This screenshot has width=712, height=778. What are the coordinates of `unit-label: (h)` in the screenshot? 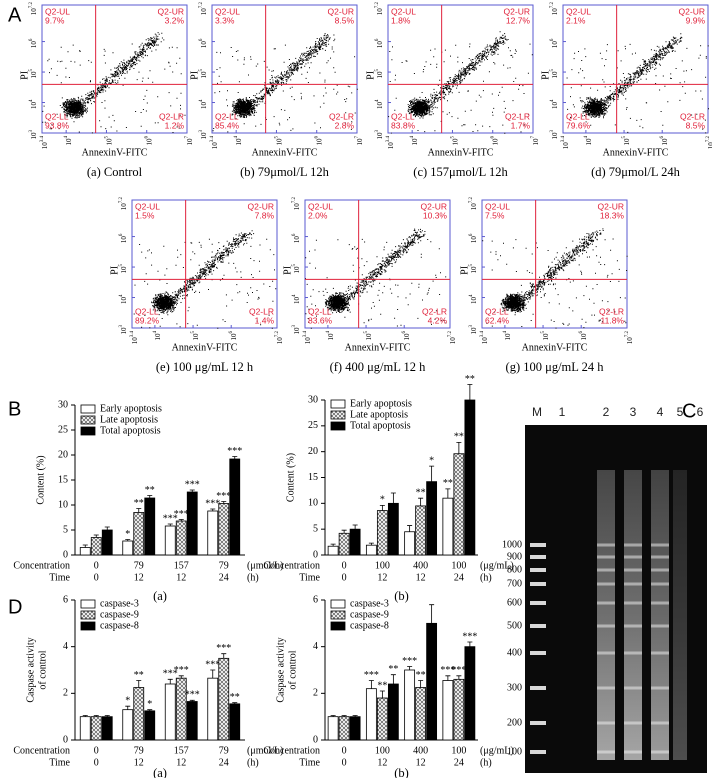 It's located at (486, 577).